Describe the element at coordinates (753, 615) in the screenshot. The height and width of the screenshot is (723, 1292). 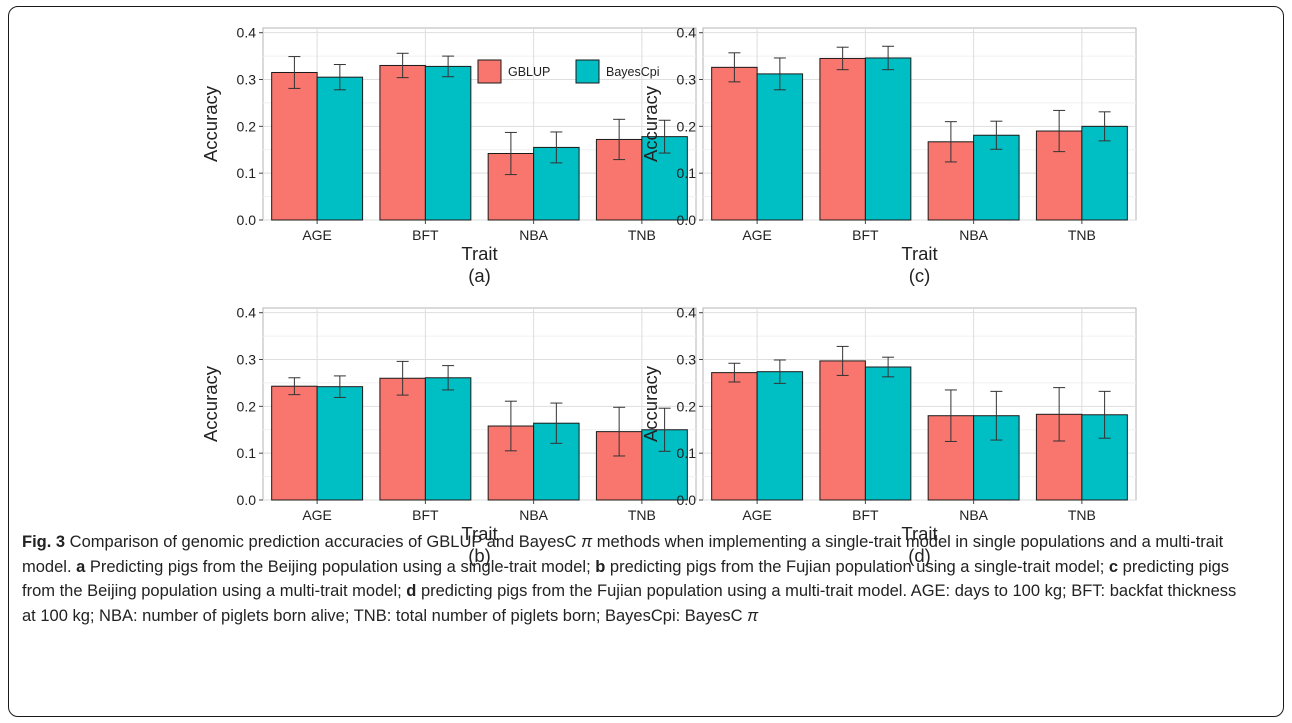
I see `caption-pi-2: π` at that location.